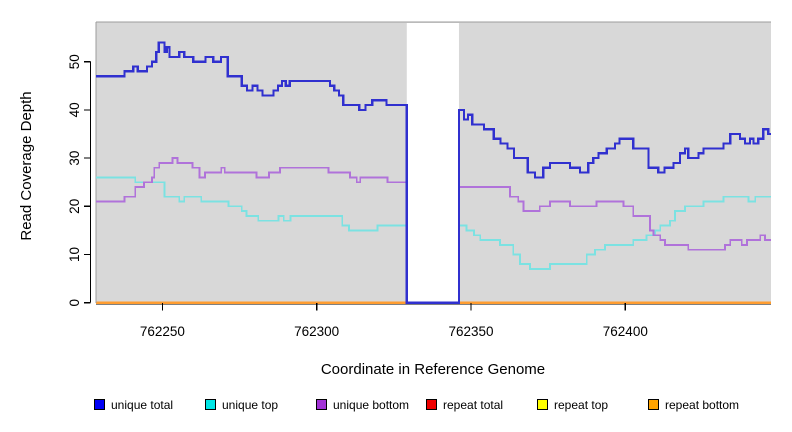 The width and height of the screenshot is (792, 432). What do you see at coordinates (432, 163) in the screenshot?
I see `masked-region` at bounding box center [432, 163].